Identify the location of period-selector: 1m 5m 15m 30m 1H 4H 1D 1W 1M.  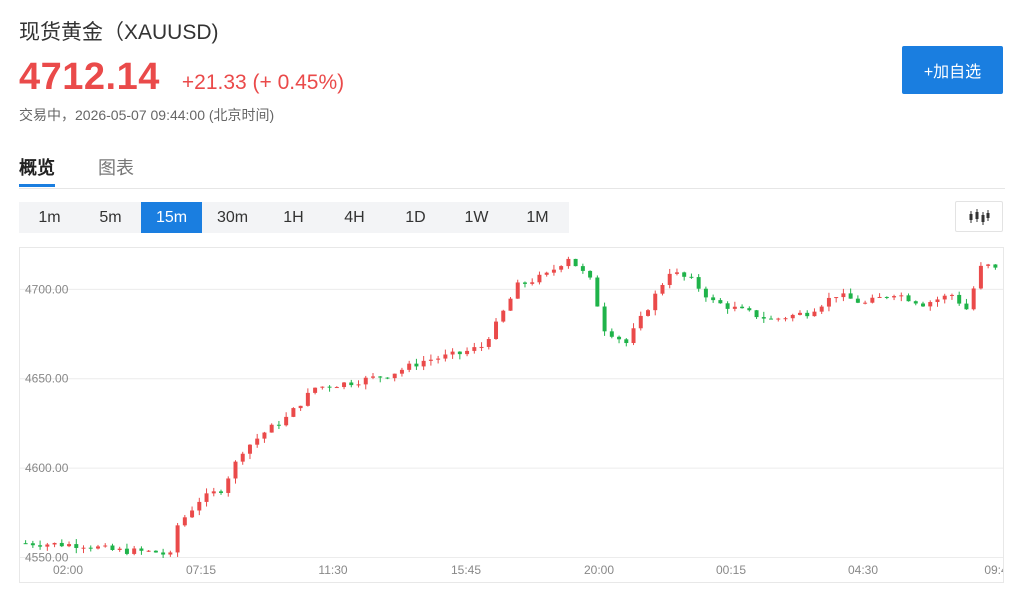
(294, 217).